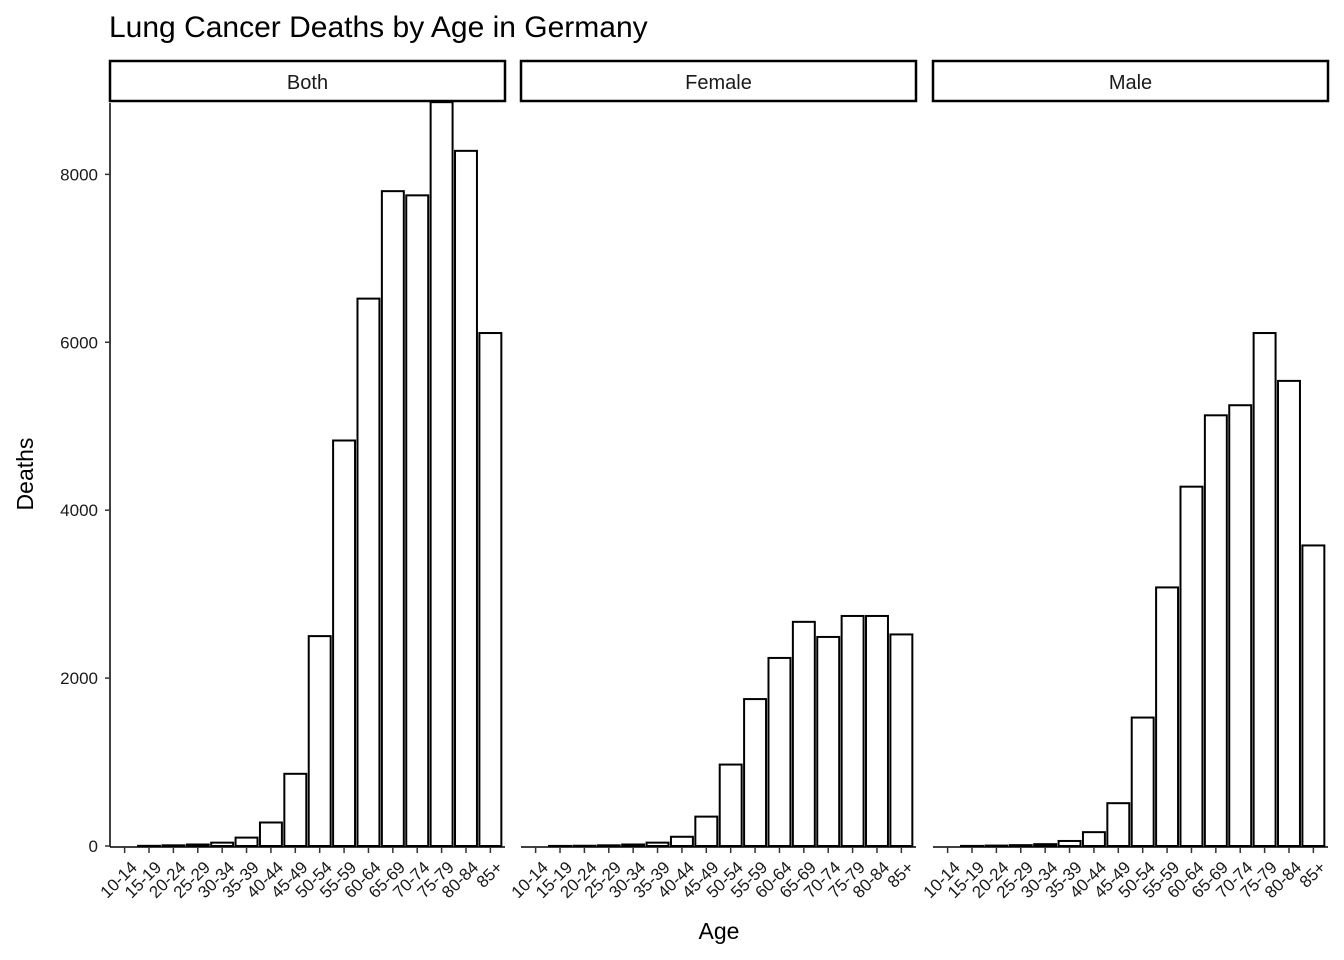  What do you see at coordinates (85, 479) in the screenshot?
I see `y-axis: 0 2000 4000 6000 8000` at bounding box center [85, 479].